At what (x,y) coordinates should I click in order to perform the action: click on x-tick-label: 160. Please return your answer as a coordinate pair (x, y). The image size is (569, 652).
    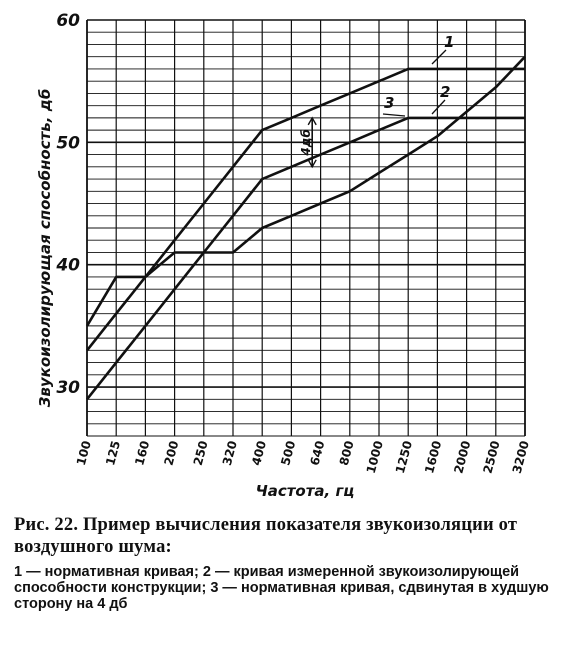
    Looking at the image, I should click on (142, 453).